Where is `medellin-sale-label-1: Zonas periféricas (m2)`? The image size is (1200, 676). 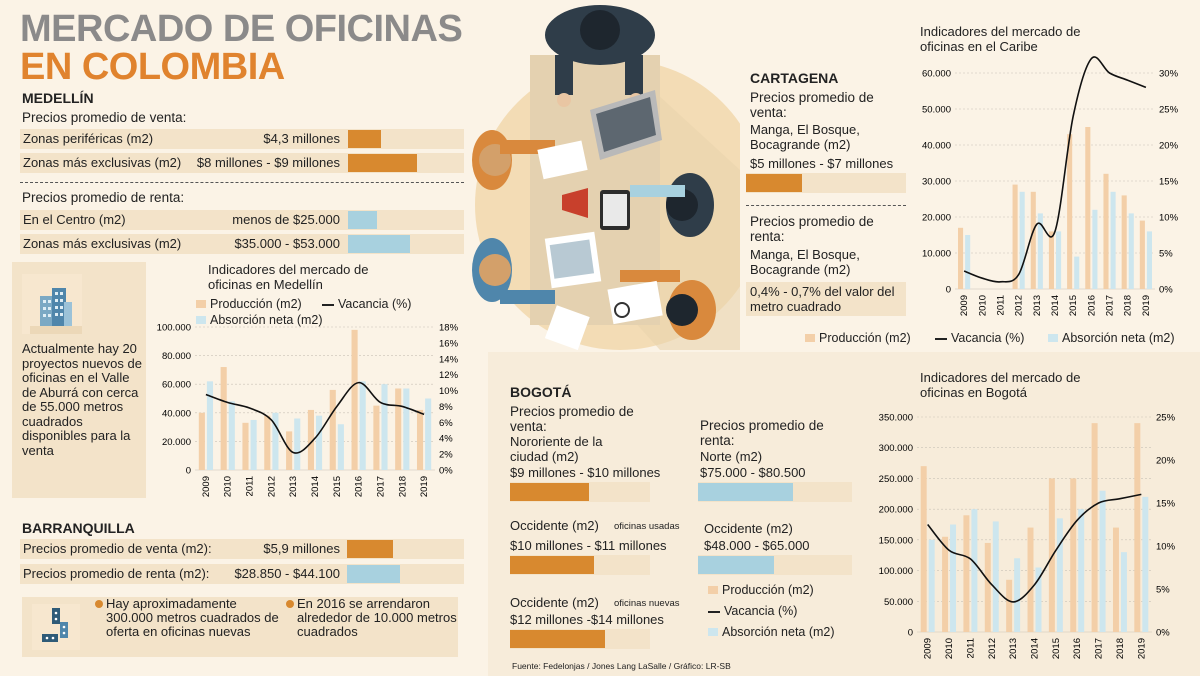
medellin-sale-label-1: Zonas periféricas (m2) is located at coordinates (88, 138).